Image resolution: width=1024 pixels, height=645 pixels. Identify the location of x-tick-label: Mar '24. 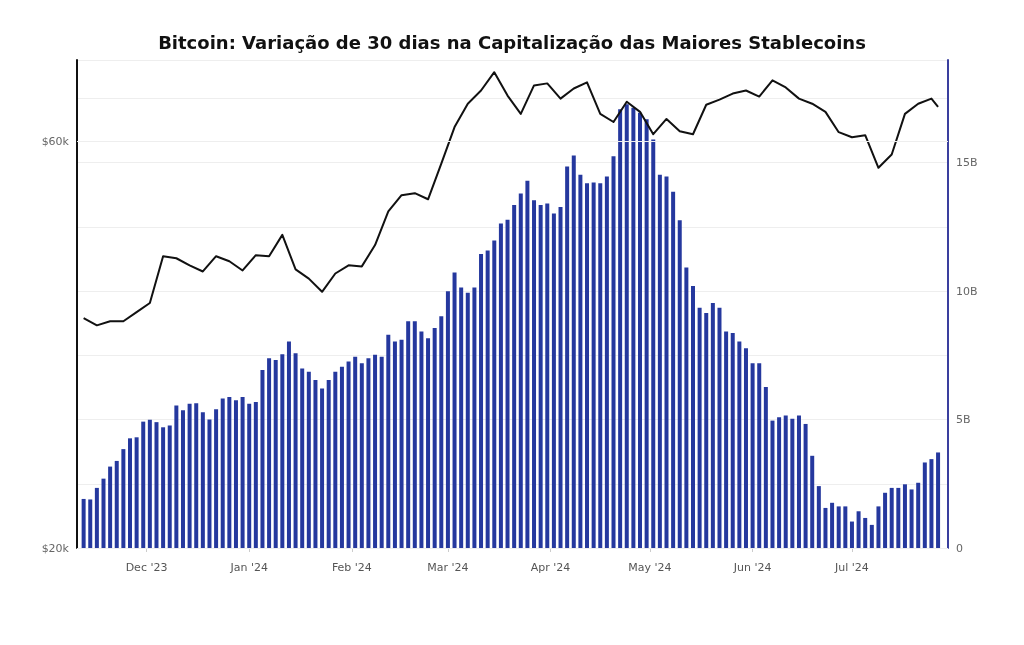
(448, 567).